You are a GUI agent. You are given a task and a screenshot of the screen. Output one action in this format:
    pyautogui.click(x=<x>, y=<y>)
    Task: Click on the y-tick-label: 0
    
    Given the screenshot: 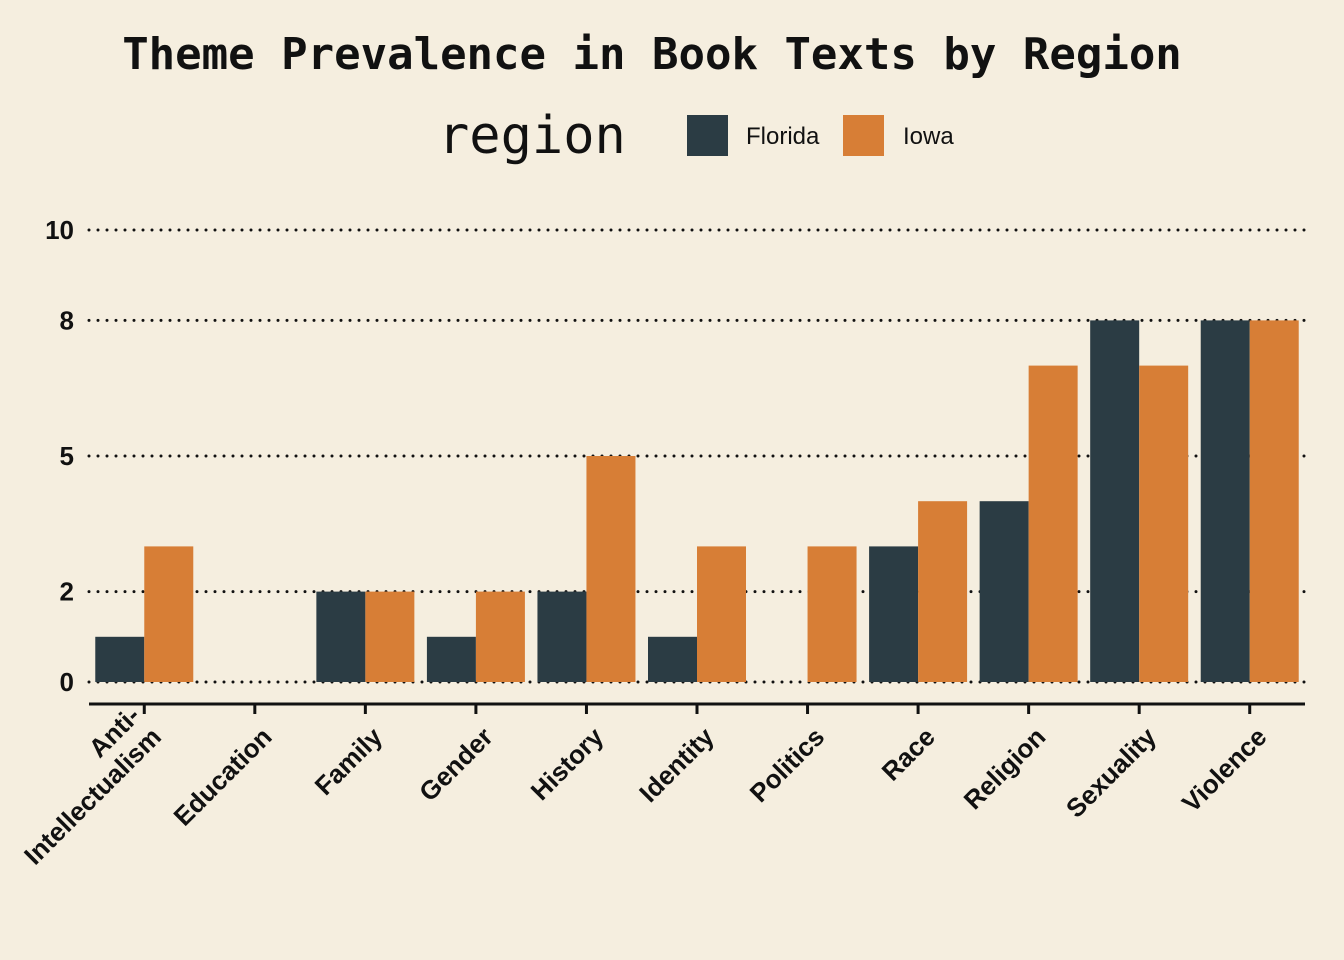 What is the action you would take?
    pyautogui.click(x=67, y=682)
    